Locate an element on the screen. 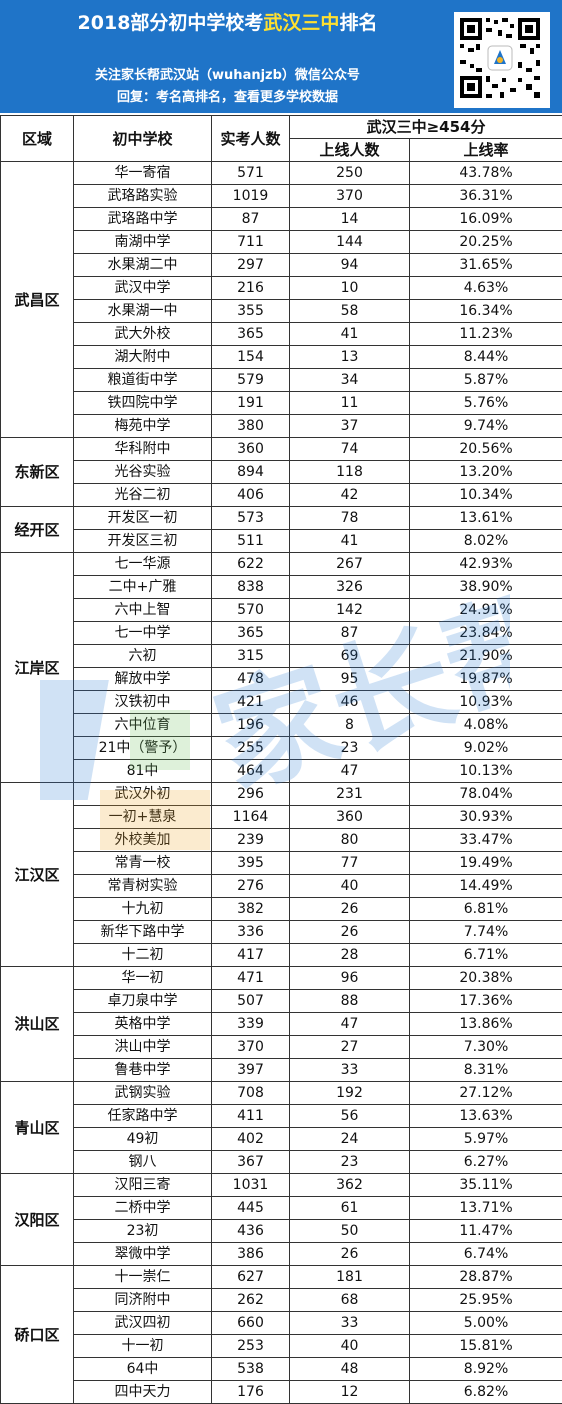 This screenshot has width=562, height=1404. region-cell: 江岸区 is located at coordinates (37, 667).